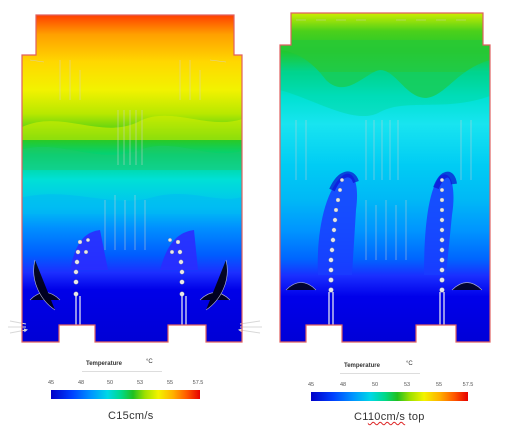  I want to click on panel-caption: C110cm/s top, so click(389, 417).